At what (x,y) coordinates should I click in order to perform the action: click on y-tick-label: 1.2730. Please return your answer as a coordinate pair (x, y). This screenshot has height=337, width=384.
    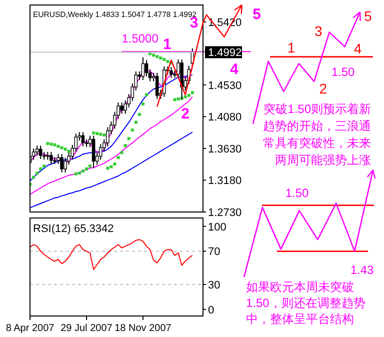
    Looking at the image, I should click on (225, 213).